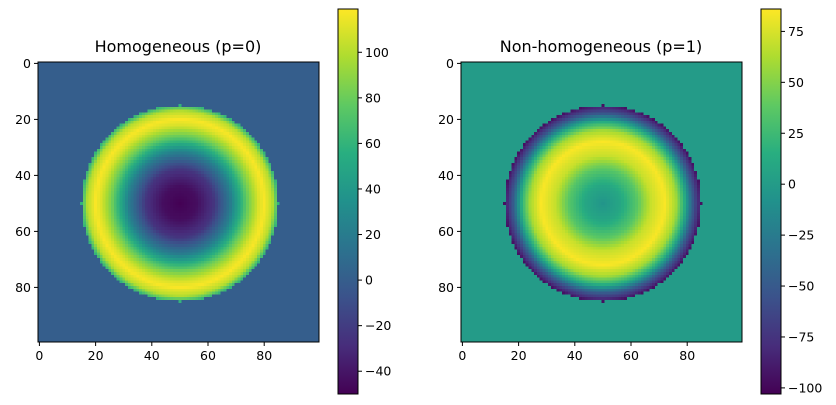 Image resolution: width=836 pixels, height=405 pixels. I want to click on colorbar-tick-label: 20, so click(373, 234).